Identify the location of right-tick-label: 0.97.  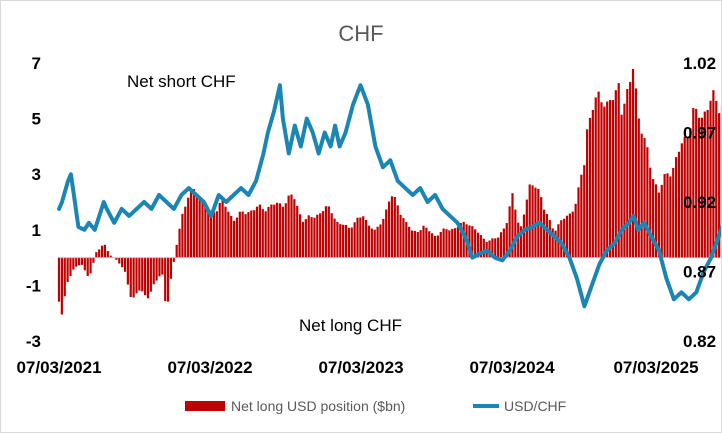
(699, 133).